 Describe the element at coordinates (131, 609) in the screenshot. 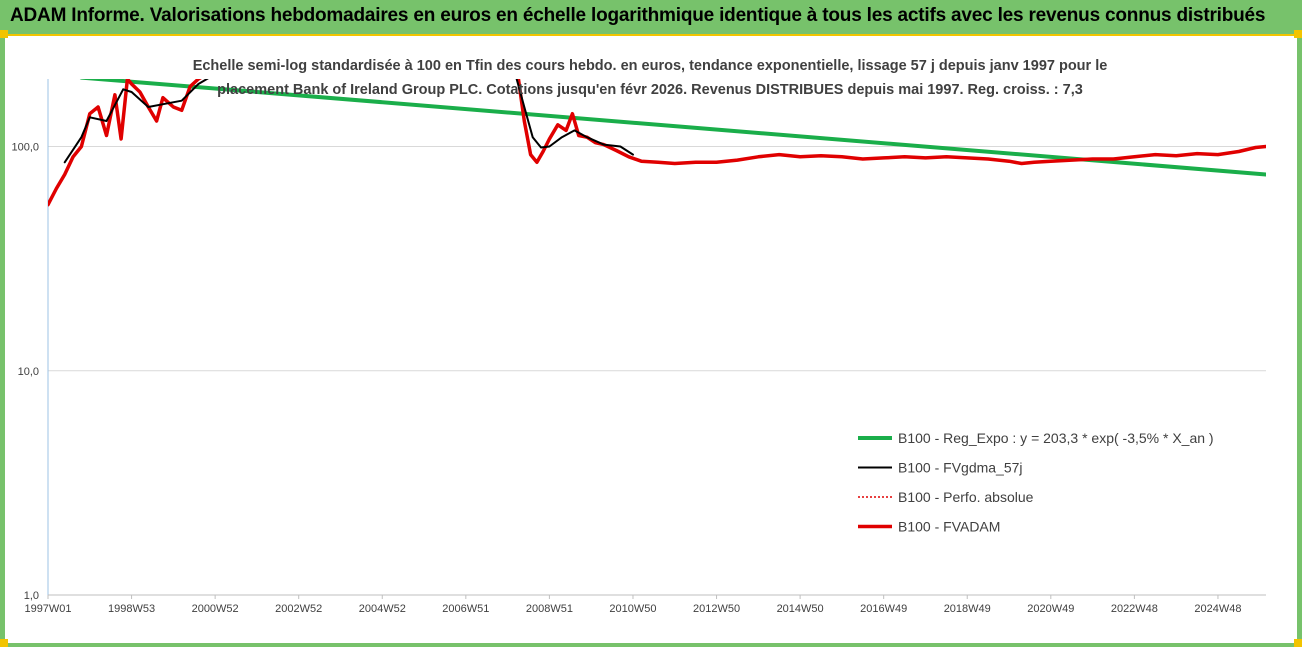

I see `x-tick-label: 1998W53` at that location.